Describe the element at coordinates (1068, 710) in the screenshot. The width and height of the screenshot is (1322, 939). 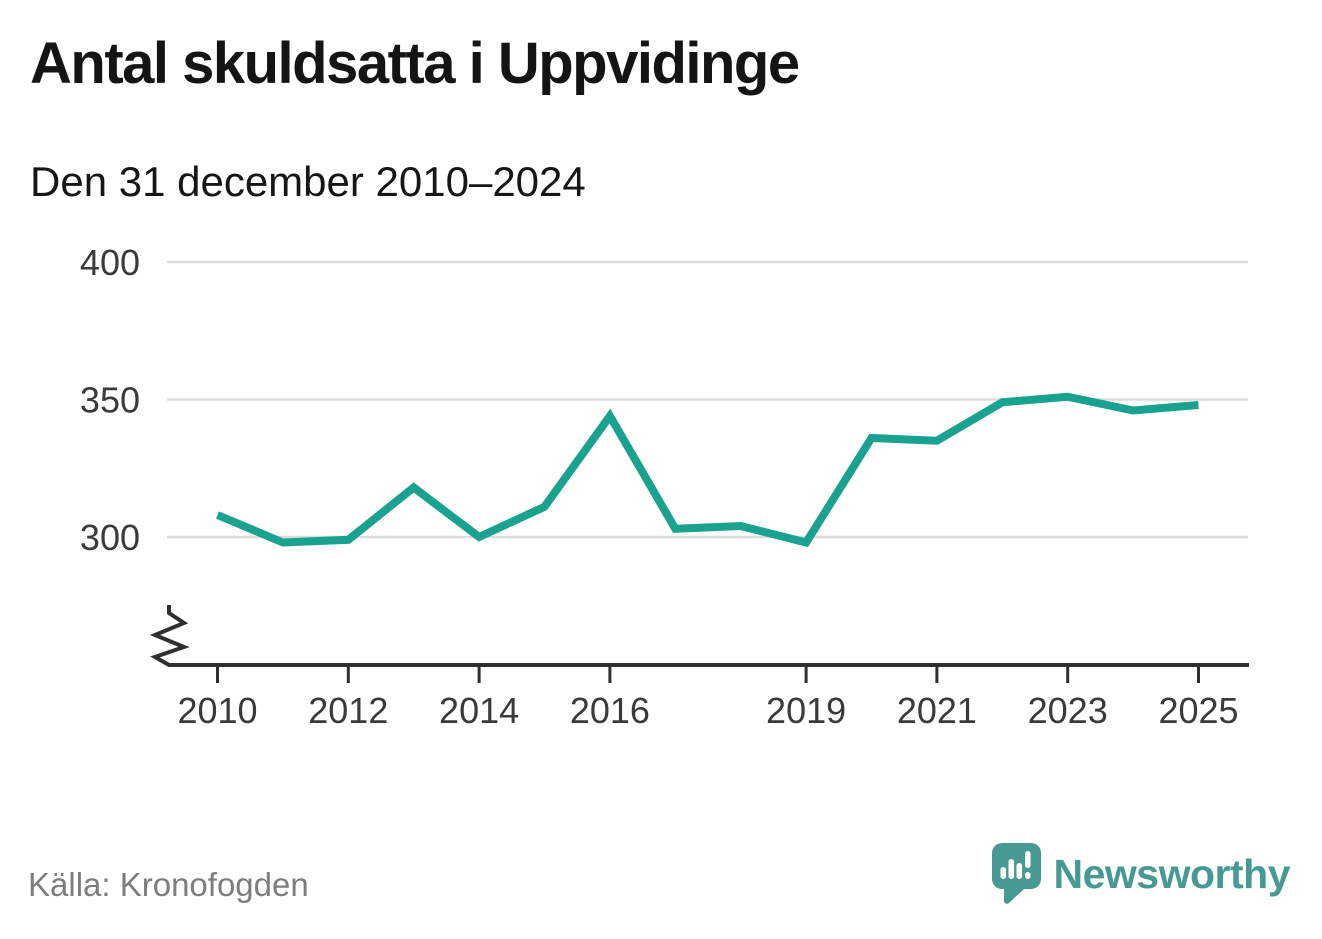
I see `x-tick-label: 2023` at that location.